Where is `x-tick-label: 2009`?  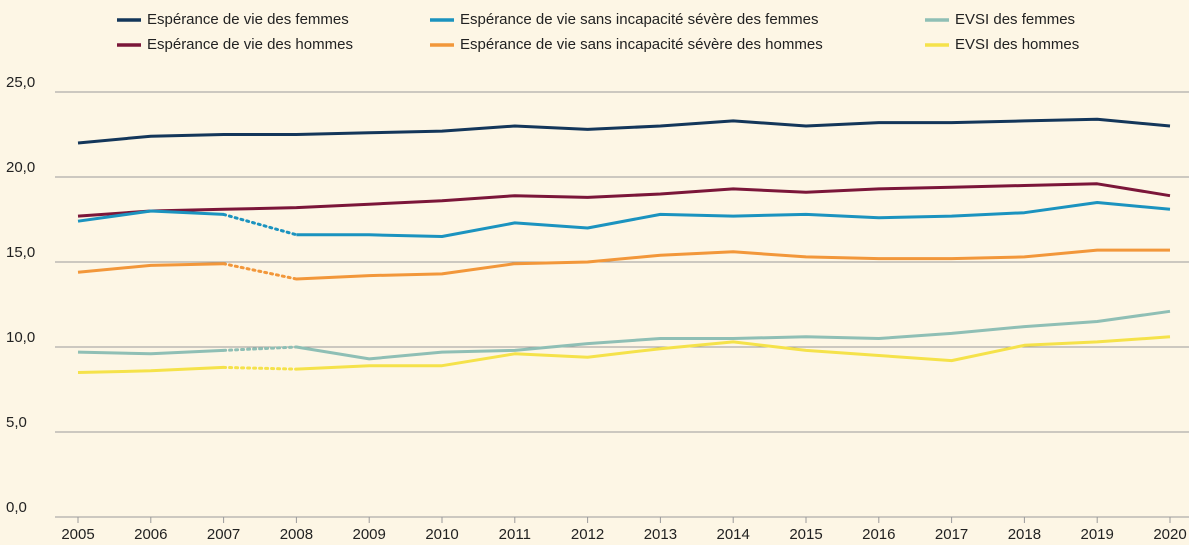
x-tick-label: 2009 is located at coordinates (369, 534).